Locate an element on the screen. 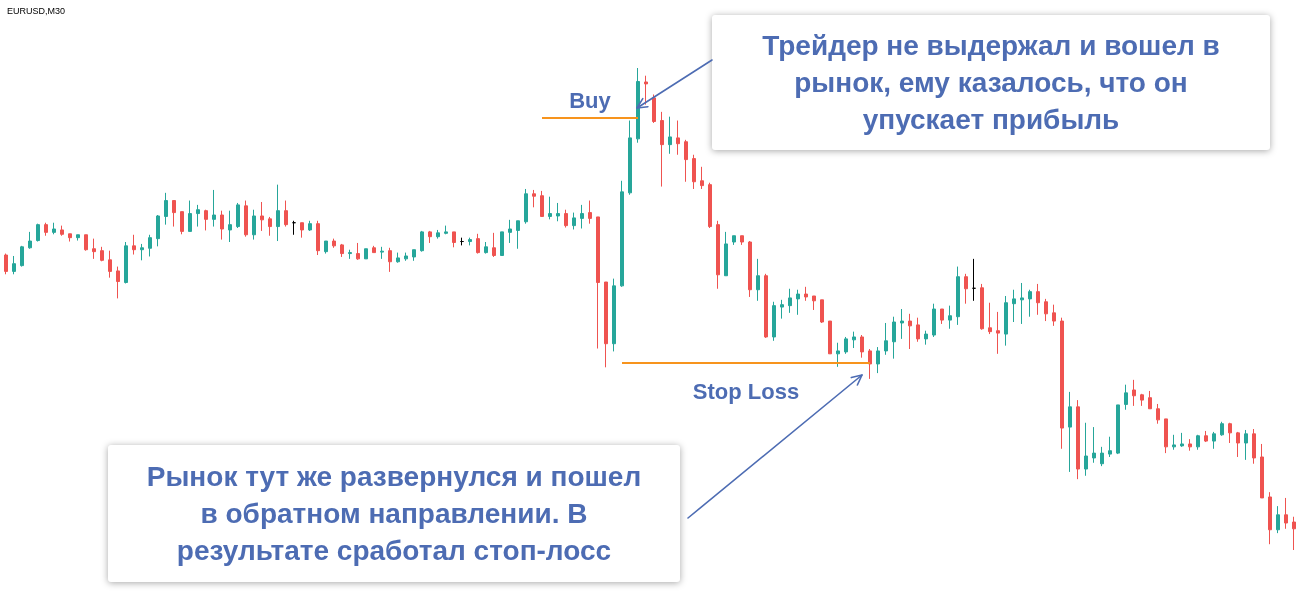 This screenshot has width=1300, height=600. ref-line-label: Buy is located at coordinates (590, 101).